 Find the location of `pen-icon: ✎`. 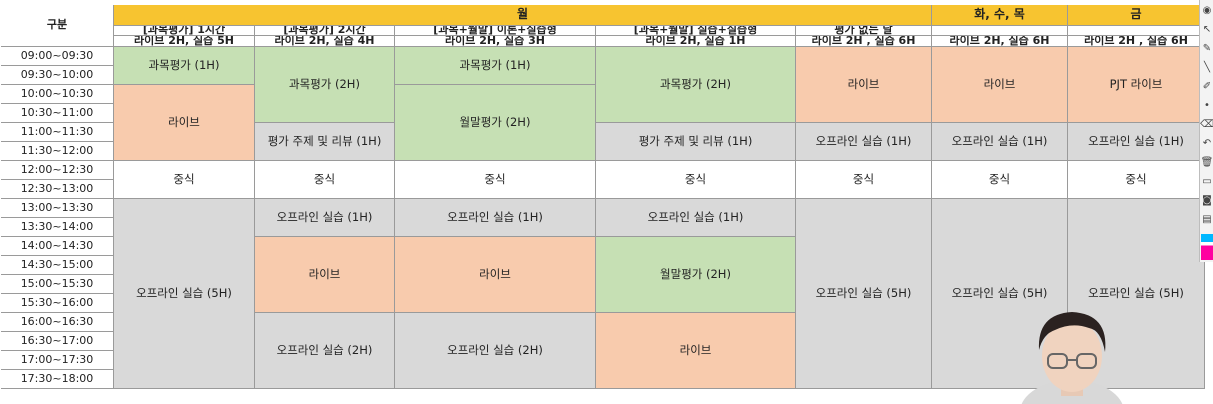

pen-icon: ✎ is located at coordinates (1207, 48).